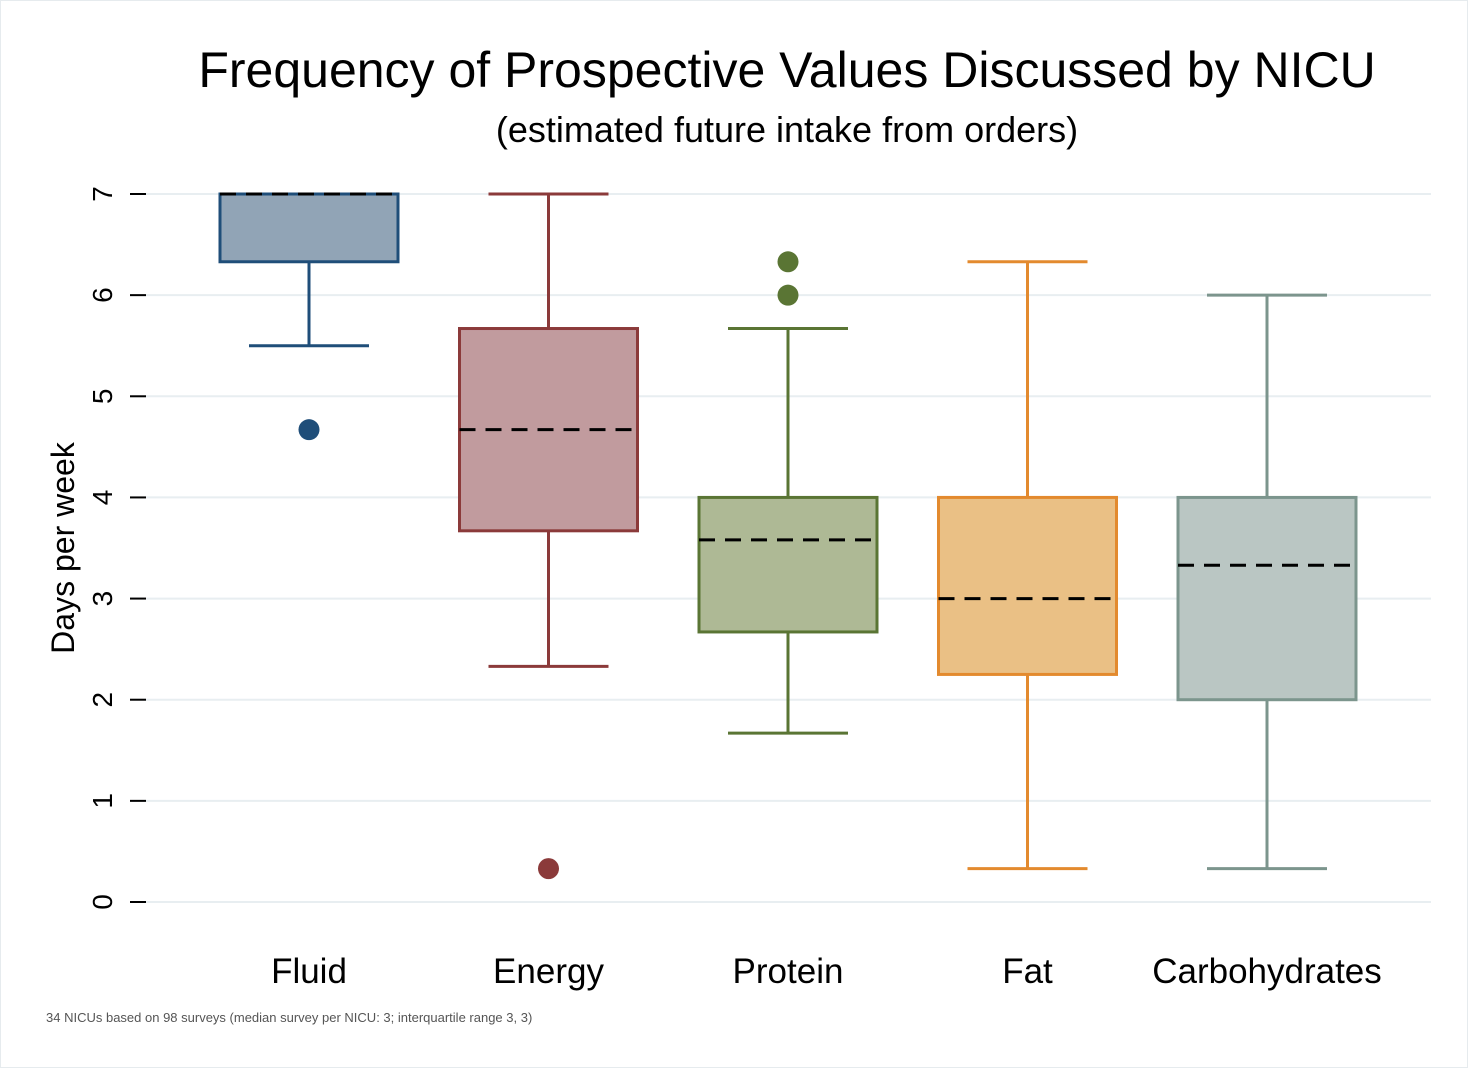 The width and height of the screenshot is (1468, 1068). Describe the element at coordinates (102, 599) in the screenshot. I see `y-tick-label: 3` at that location.